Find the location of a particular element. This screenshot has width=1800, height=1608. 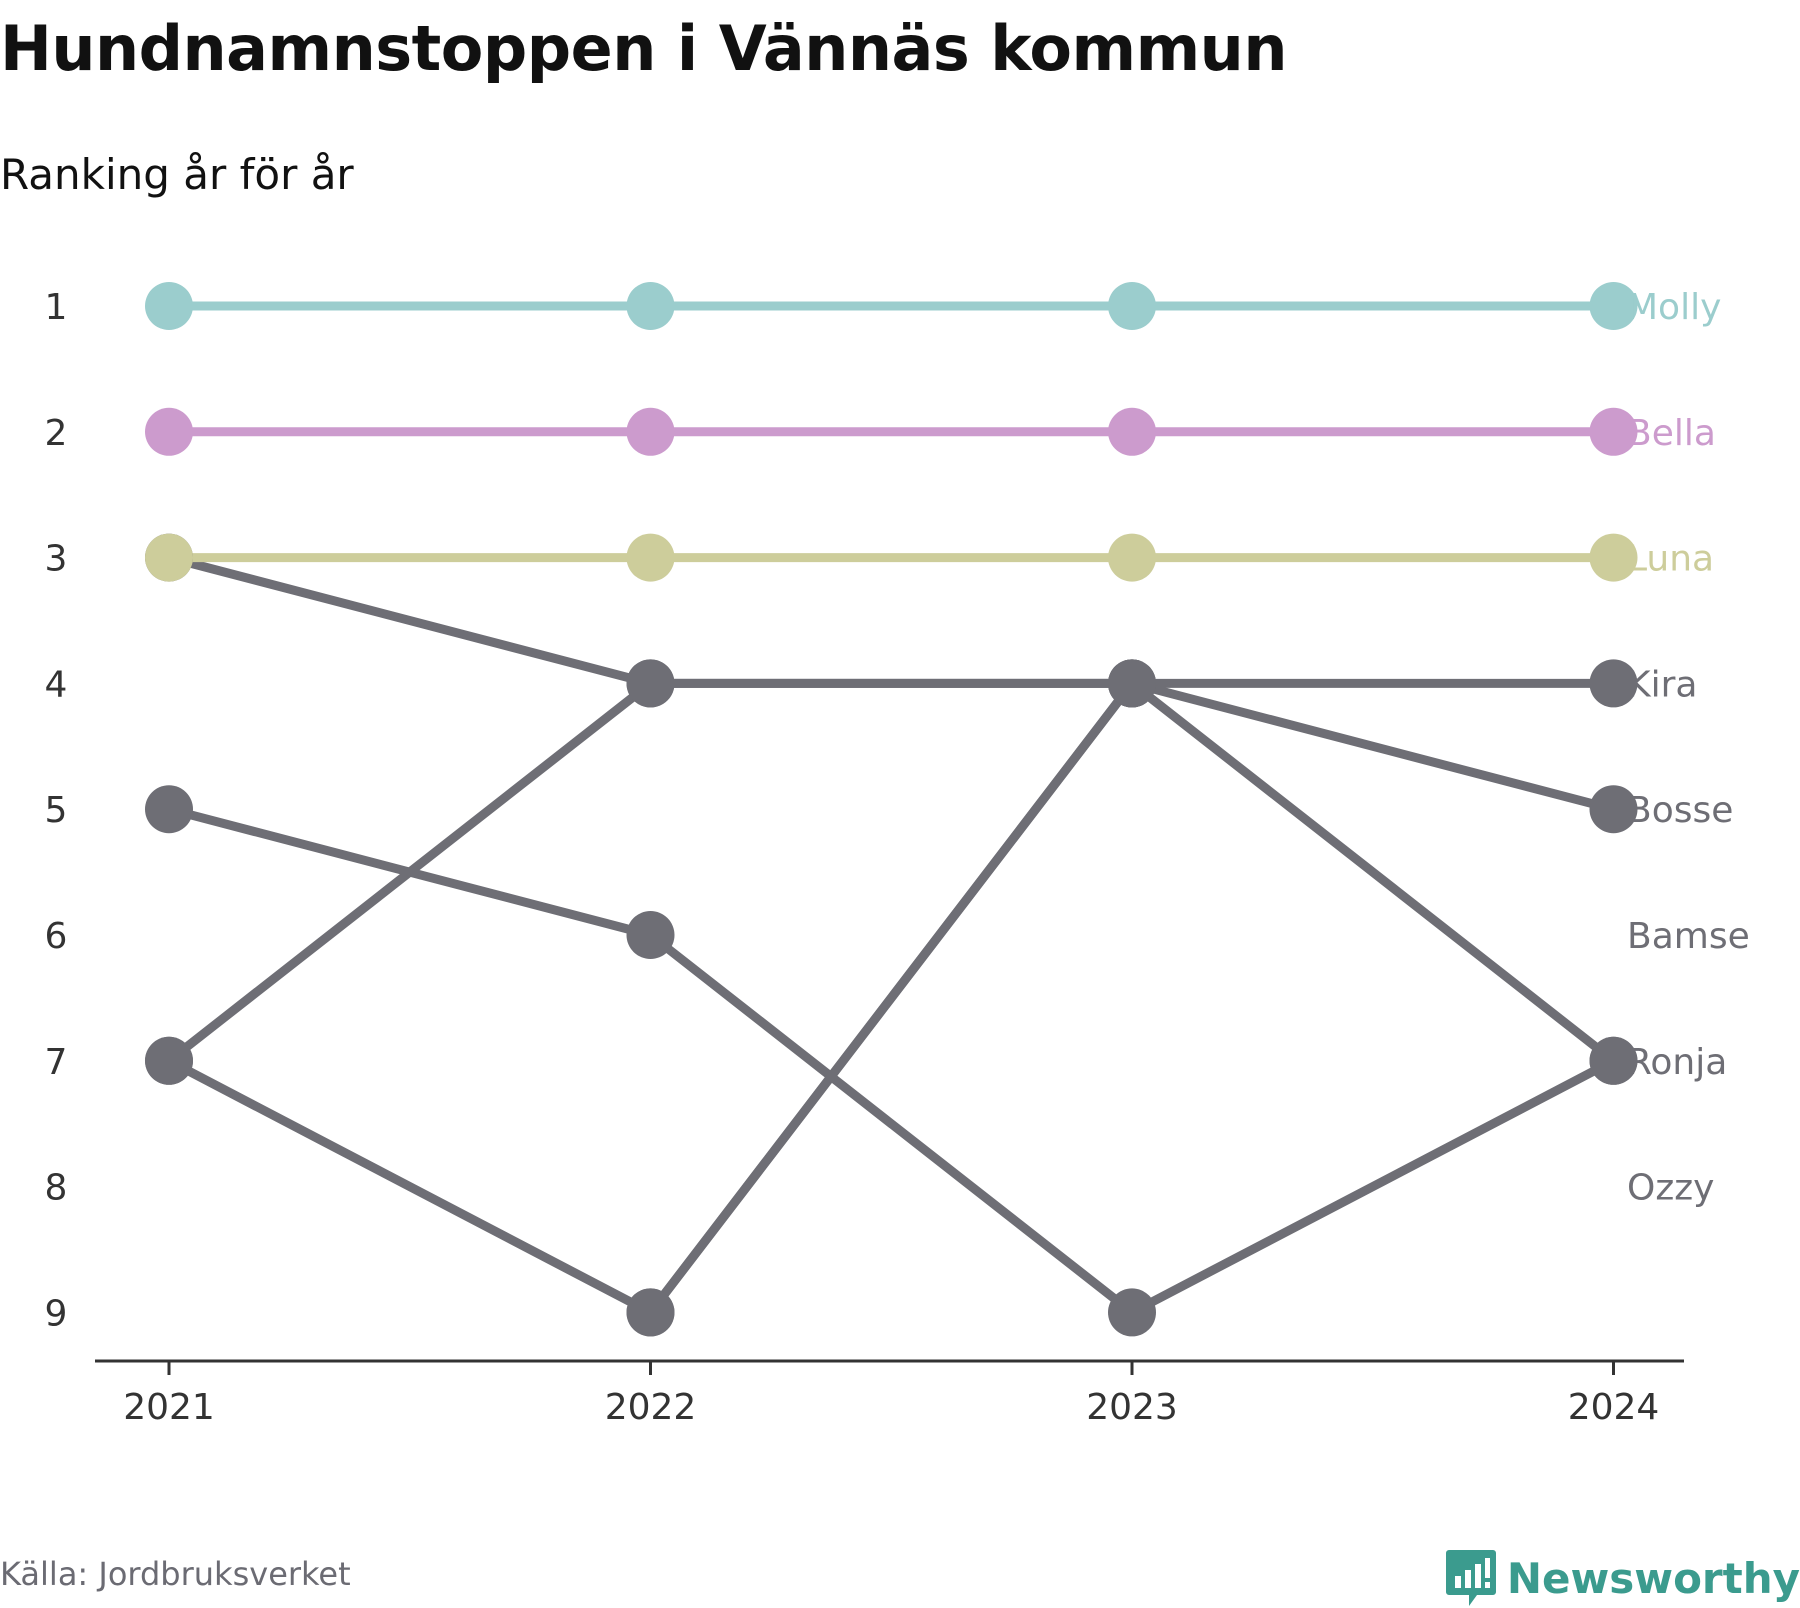

point-molly-2023 is located at coordinates (1132, 306).